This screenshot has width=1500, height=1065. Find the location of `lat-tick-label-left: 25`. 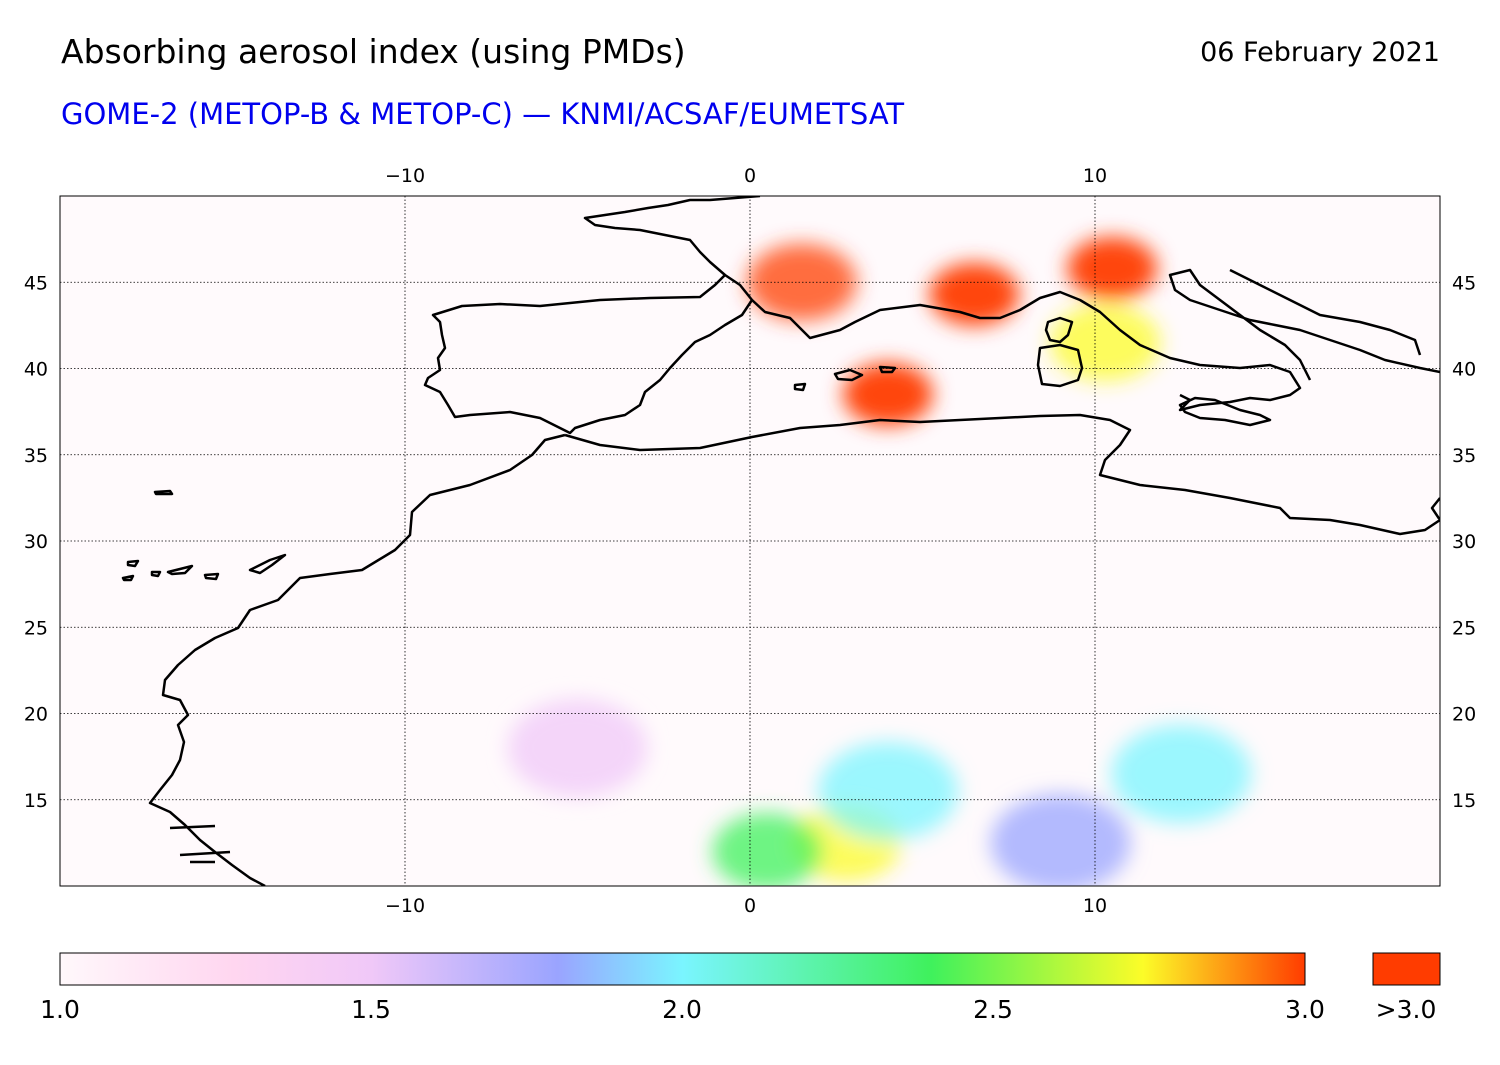

lat-tick-label-left: 25 is located at coordinates (36, 628).